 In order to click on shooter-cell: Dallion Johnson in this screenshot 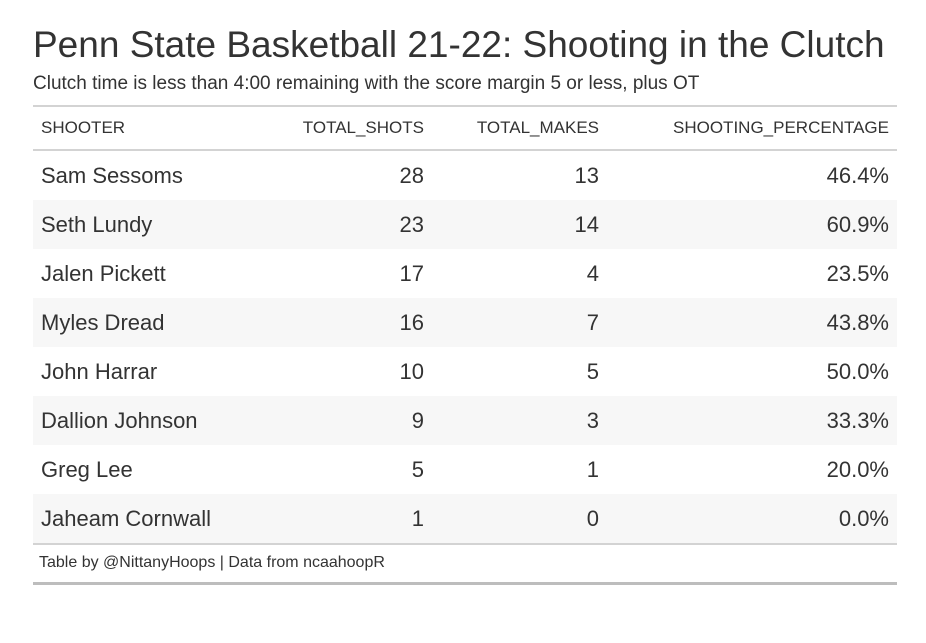, I will do `click(119, 420)`.